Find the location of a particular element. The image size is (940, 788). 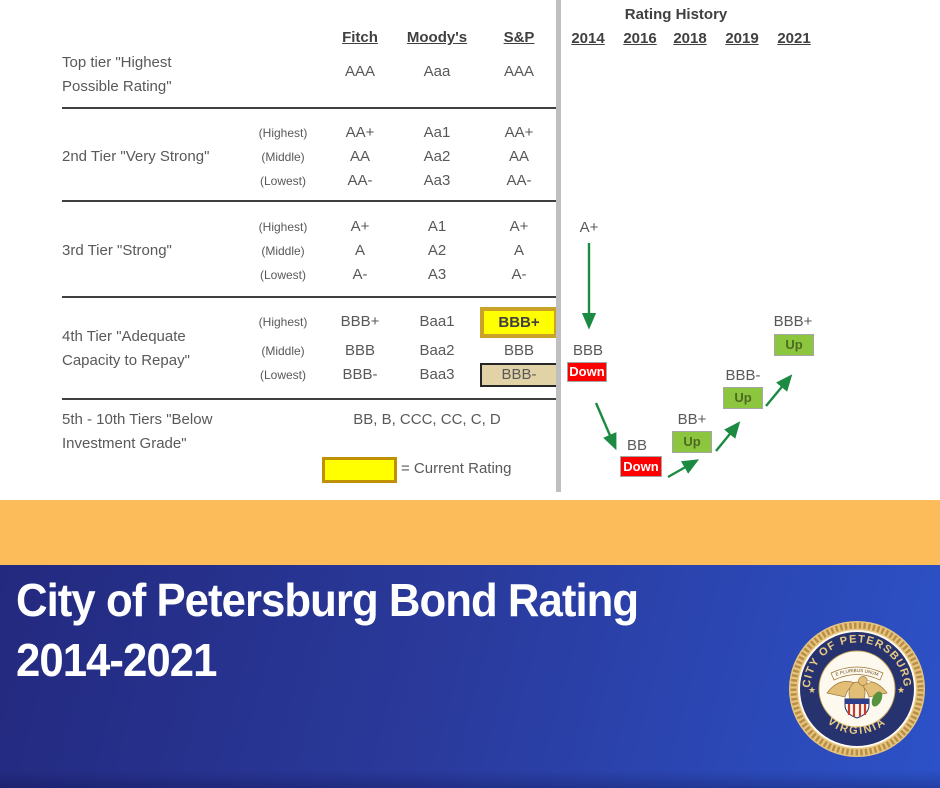

rating-history-title: Rating History is located at coordinates (676, 14).